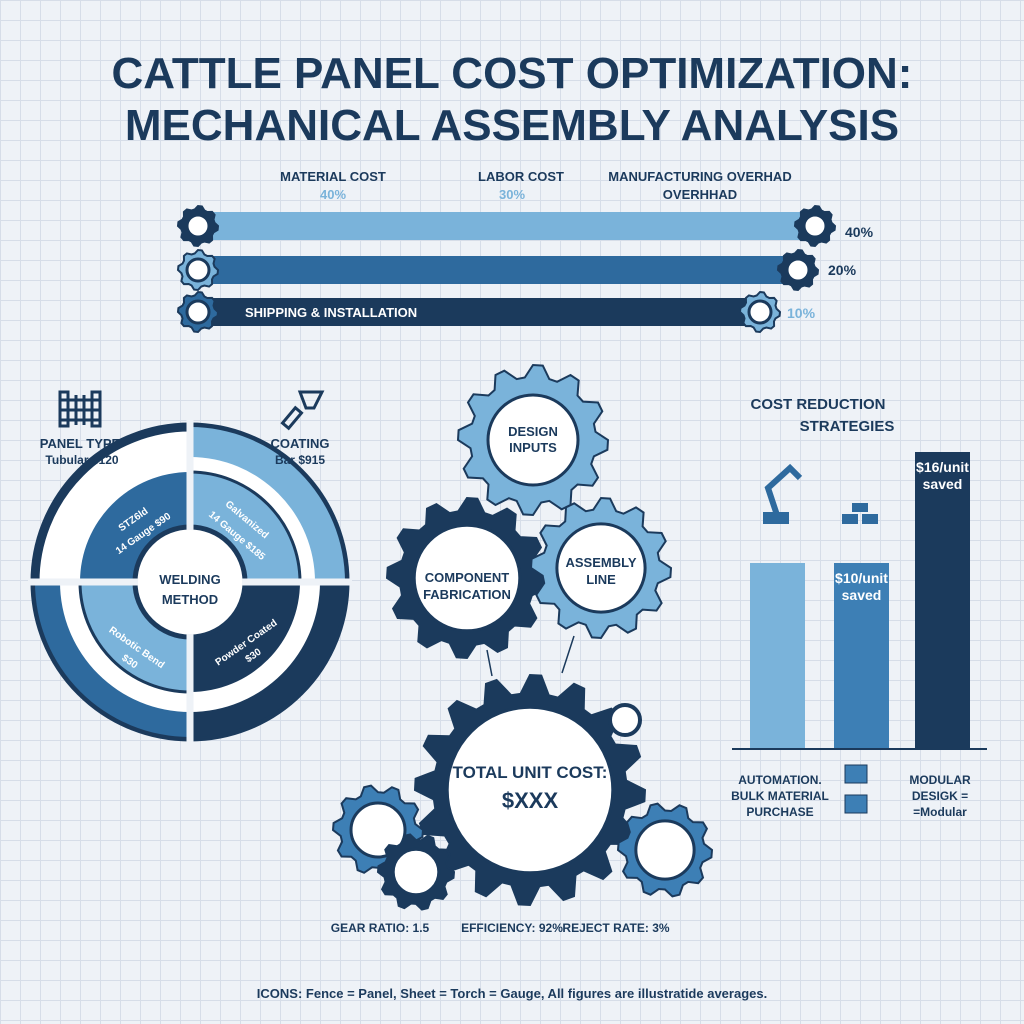 The image size is (1024, 1024). Describe the element at coordinates (818, 404) in the screenshot. I see `chart-title-line1: COST REDUCTION` at that location.